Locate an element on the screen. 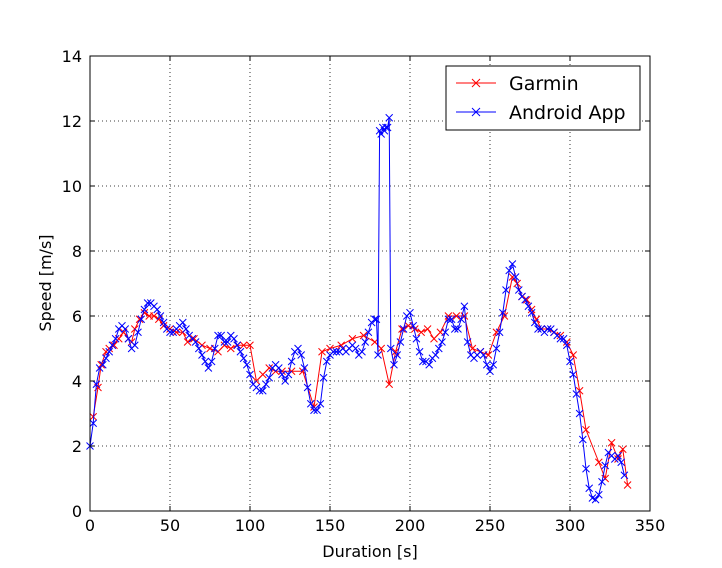 This screenshot has width=722, height=568. y-tick-label: 6 is located at coordinates (77, 316).